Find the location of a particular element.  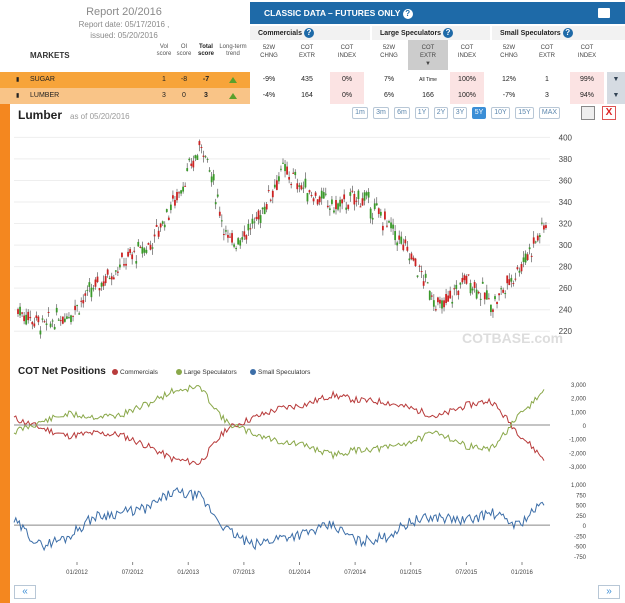

comm-extr: 164 is located at coordinates (307, 95).